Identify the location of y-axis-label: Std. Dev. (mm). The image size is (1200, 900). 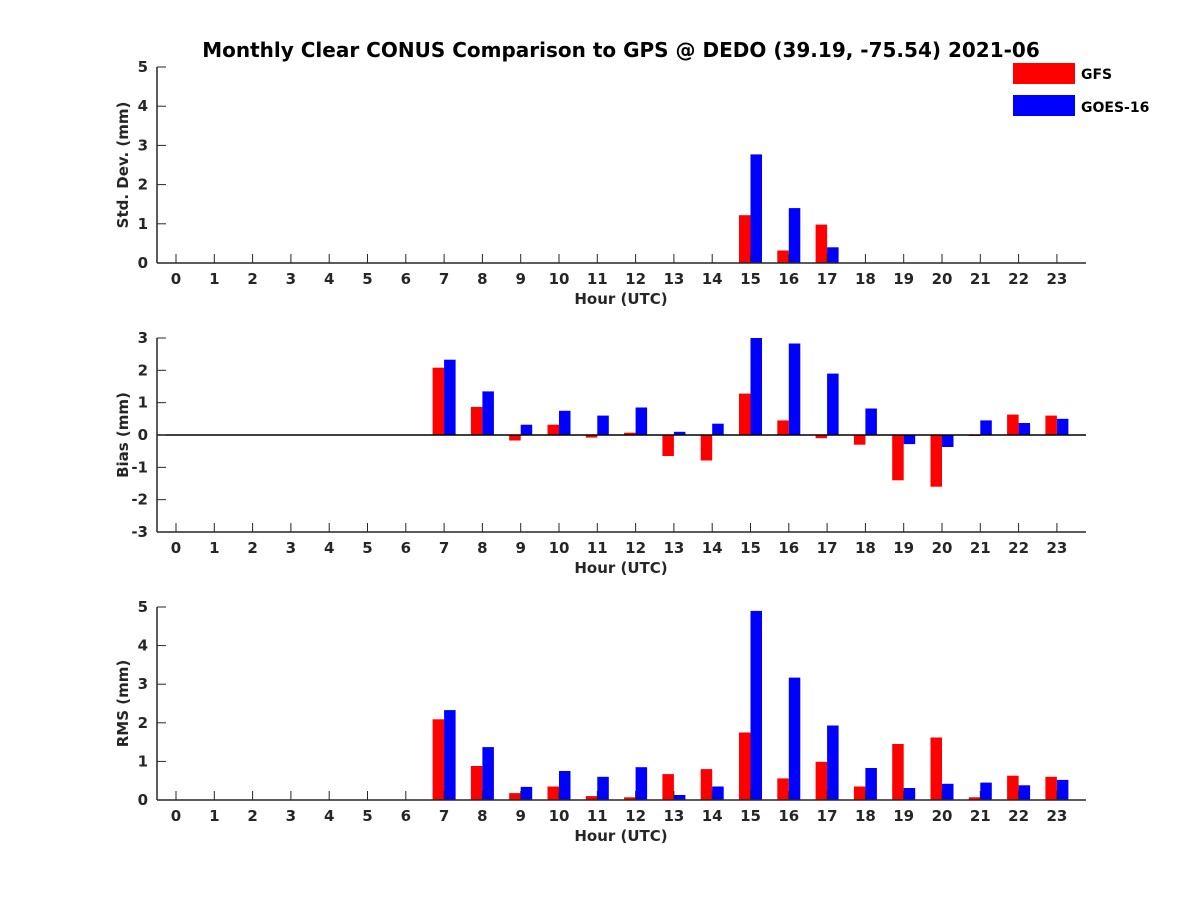
(123, 165).